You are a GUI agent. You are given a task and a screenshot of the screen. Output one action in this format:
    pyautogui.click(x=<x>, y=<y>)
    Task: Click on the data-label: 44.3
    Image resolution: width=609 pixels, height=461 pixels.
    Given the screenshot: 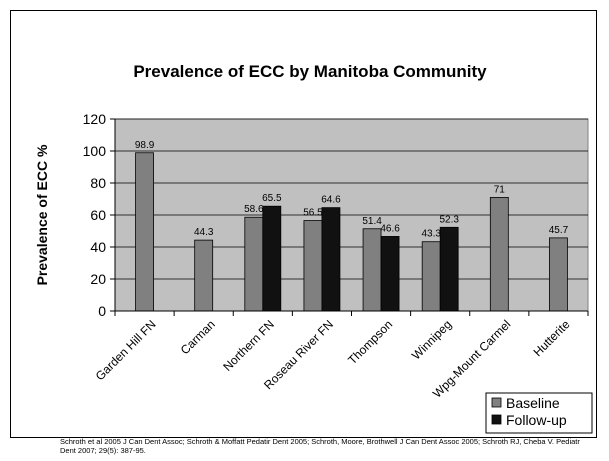 What is the action you would take?
    pyautogui.click(x=204, y=232)
    